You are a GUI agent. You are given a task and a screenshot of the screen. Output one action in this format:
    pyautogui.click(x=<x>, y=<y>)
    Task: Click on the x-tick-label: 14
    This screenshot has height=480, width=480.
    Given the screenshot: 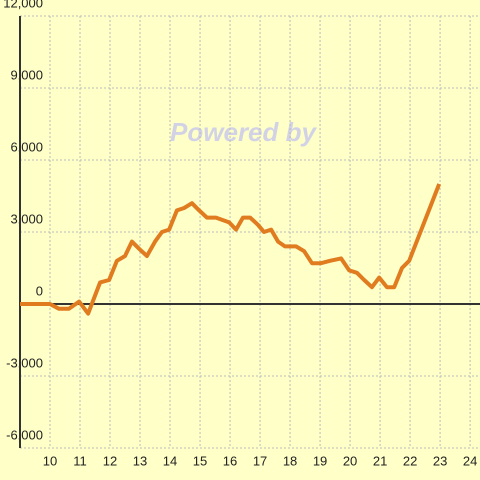 What is the action you would take?
    pyautogui.click(x=170, y=460)
    